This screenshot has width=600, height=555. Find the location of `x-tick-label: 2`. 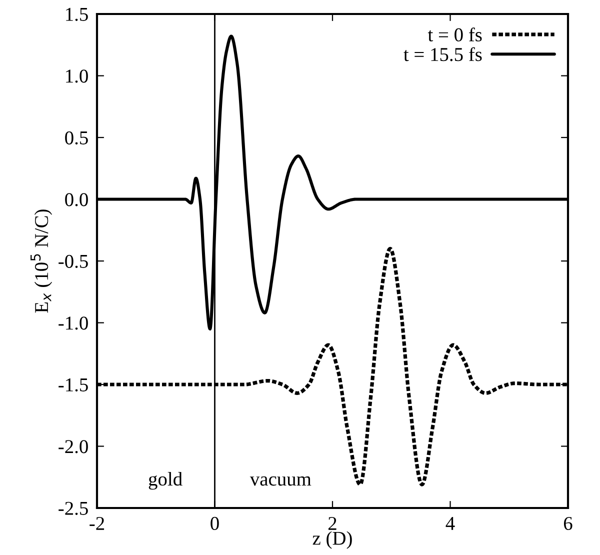

x-tick-label: 2 is located at coordinates (332, 523).